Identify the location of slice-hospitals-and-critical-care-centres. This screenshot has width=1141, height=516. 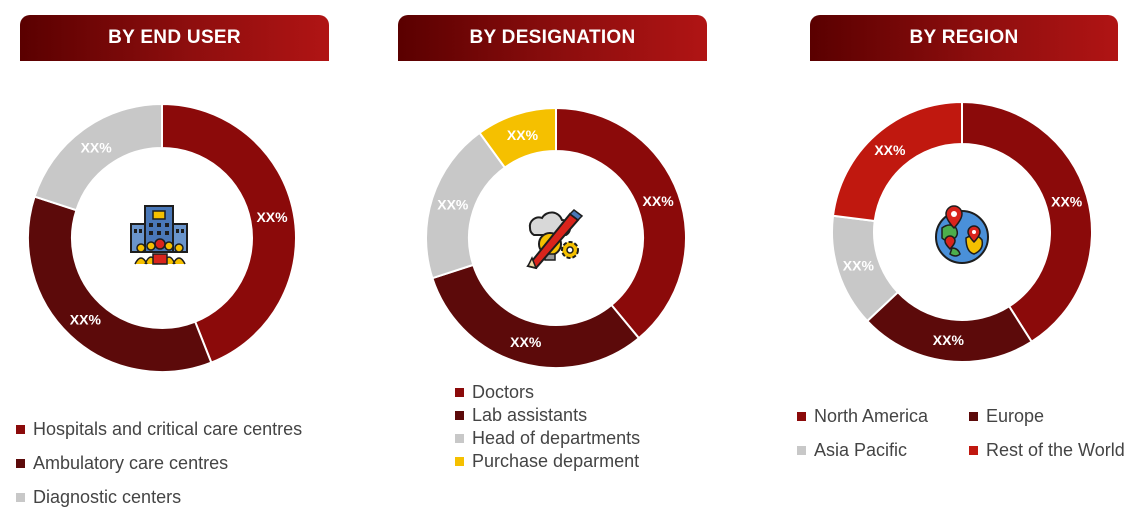
(229, 233).